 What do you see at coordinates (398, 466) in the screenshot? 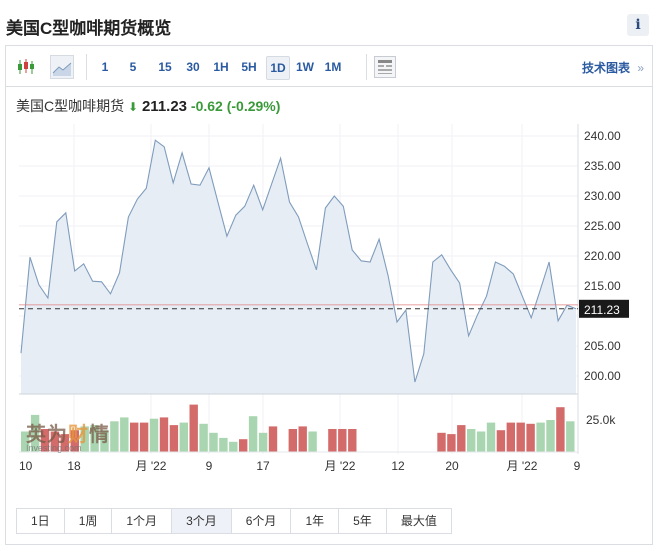
I see `x-tick-label: 12` at bounding box center [398, 466].